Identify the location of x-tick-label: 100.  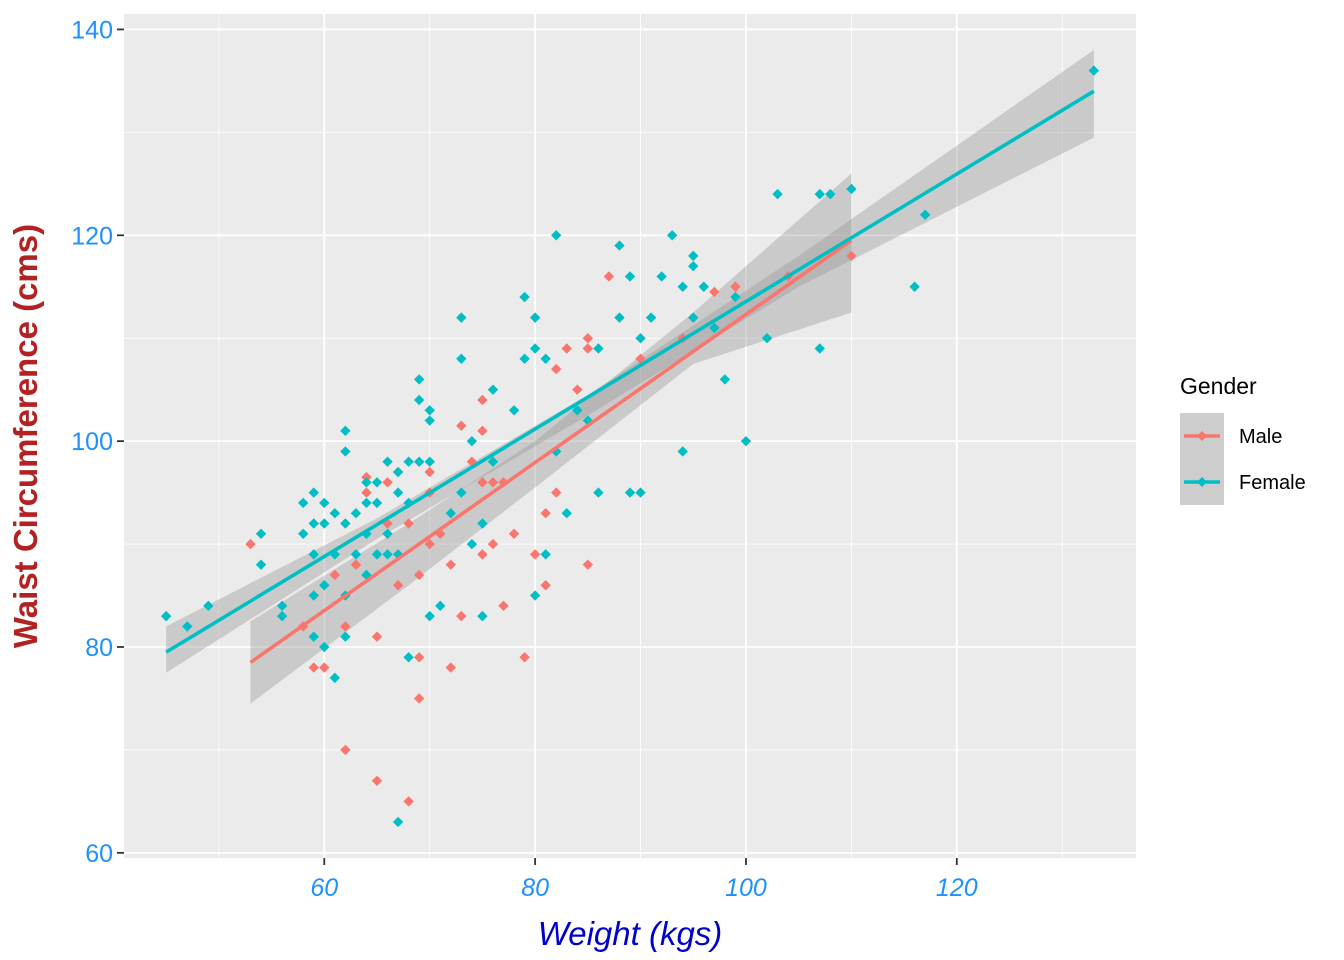
(746, 888).